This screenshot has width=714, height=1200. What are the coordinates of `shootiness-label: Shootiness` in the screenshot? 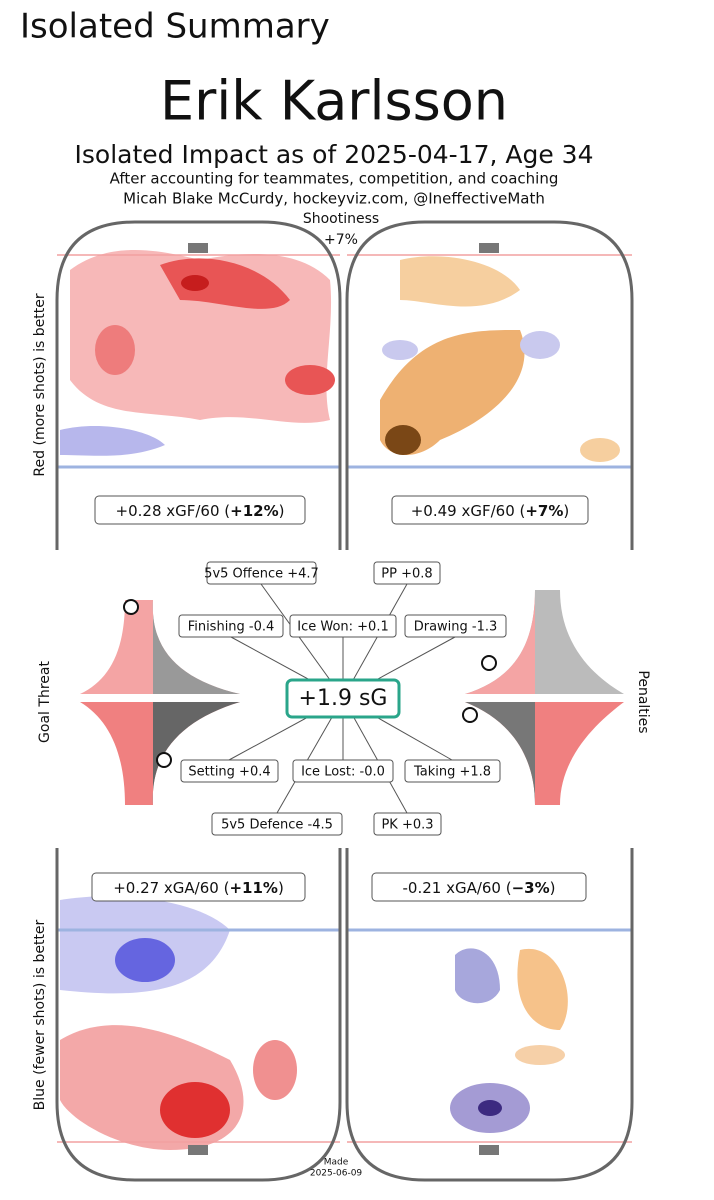 It's located at (341, 219).